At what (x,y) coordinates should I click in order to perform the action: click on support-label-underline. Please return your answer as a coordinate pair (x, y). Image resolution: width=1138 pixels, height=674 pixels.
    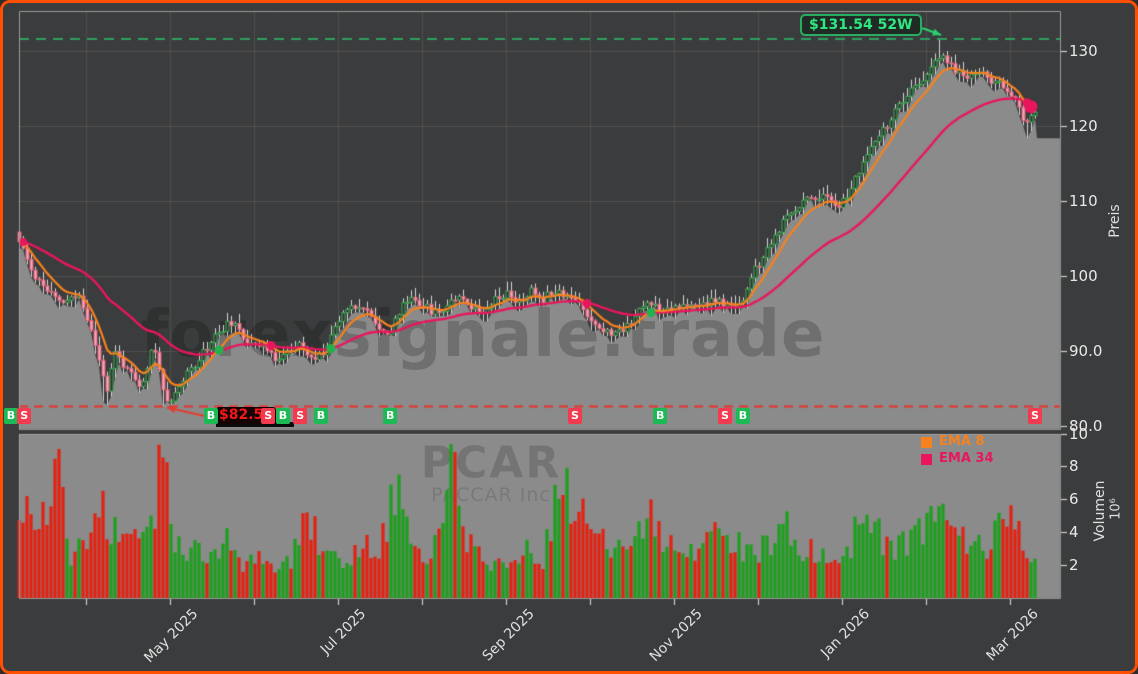
    Looking at the image, I should click on (255, 424).